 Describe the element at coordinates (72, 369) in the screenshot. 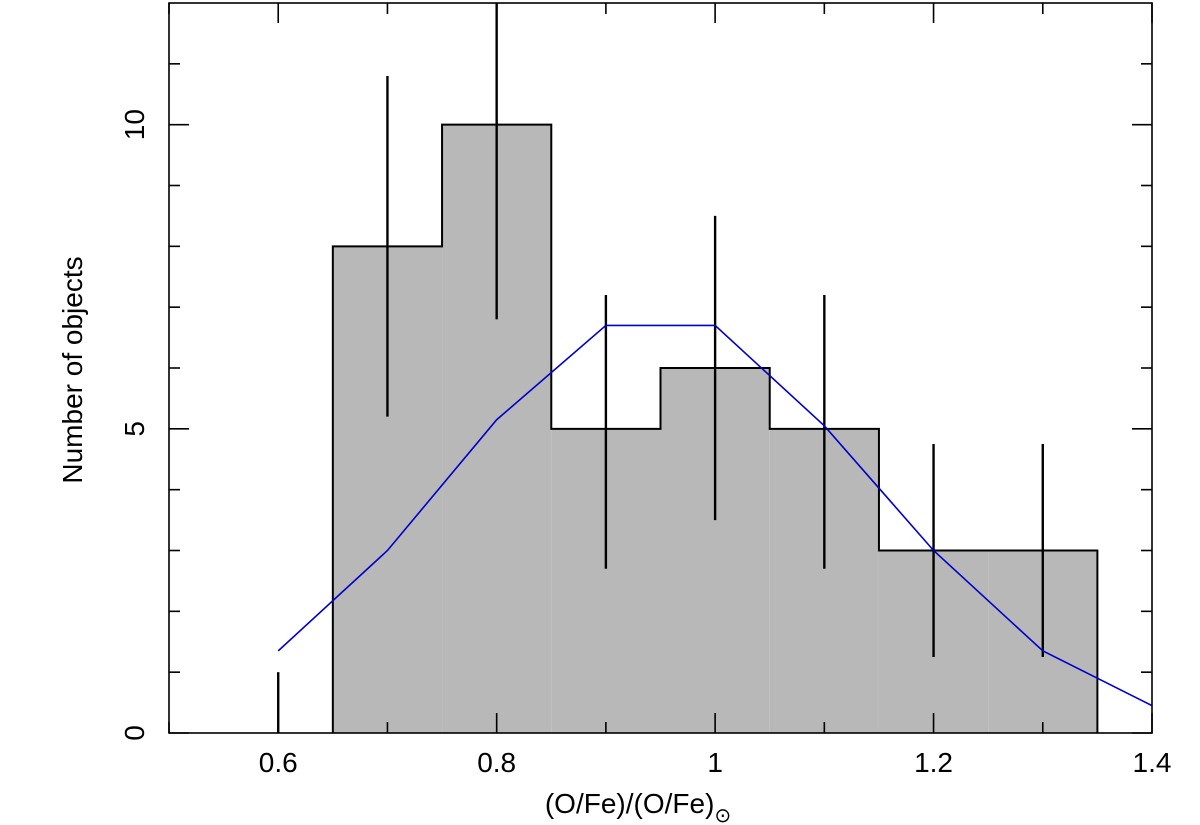

I see `y-axis-label: Number of objects` at that location.